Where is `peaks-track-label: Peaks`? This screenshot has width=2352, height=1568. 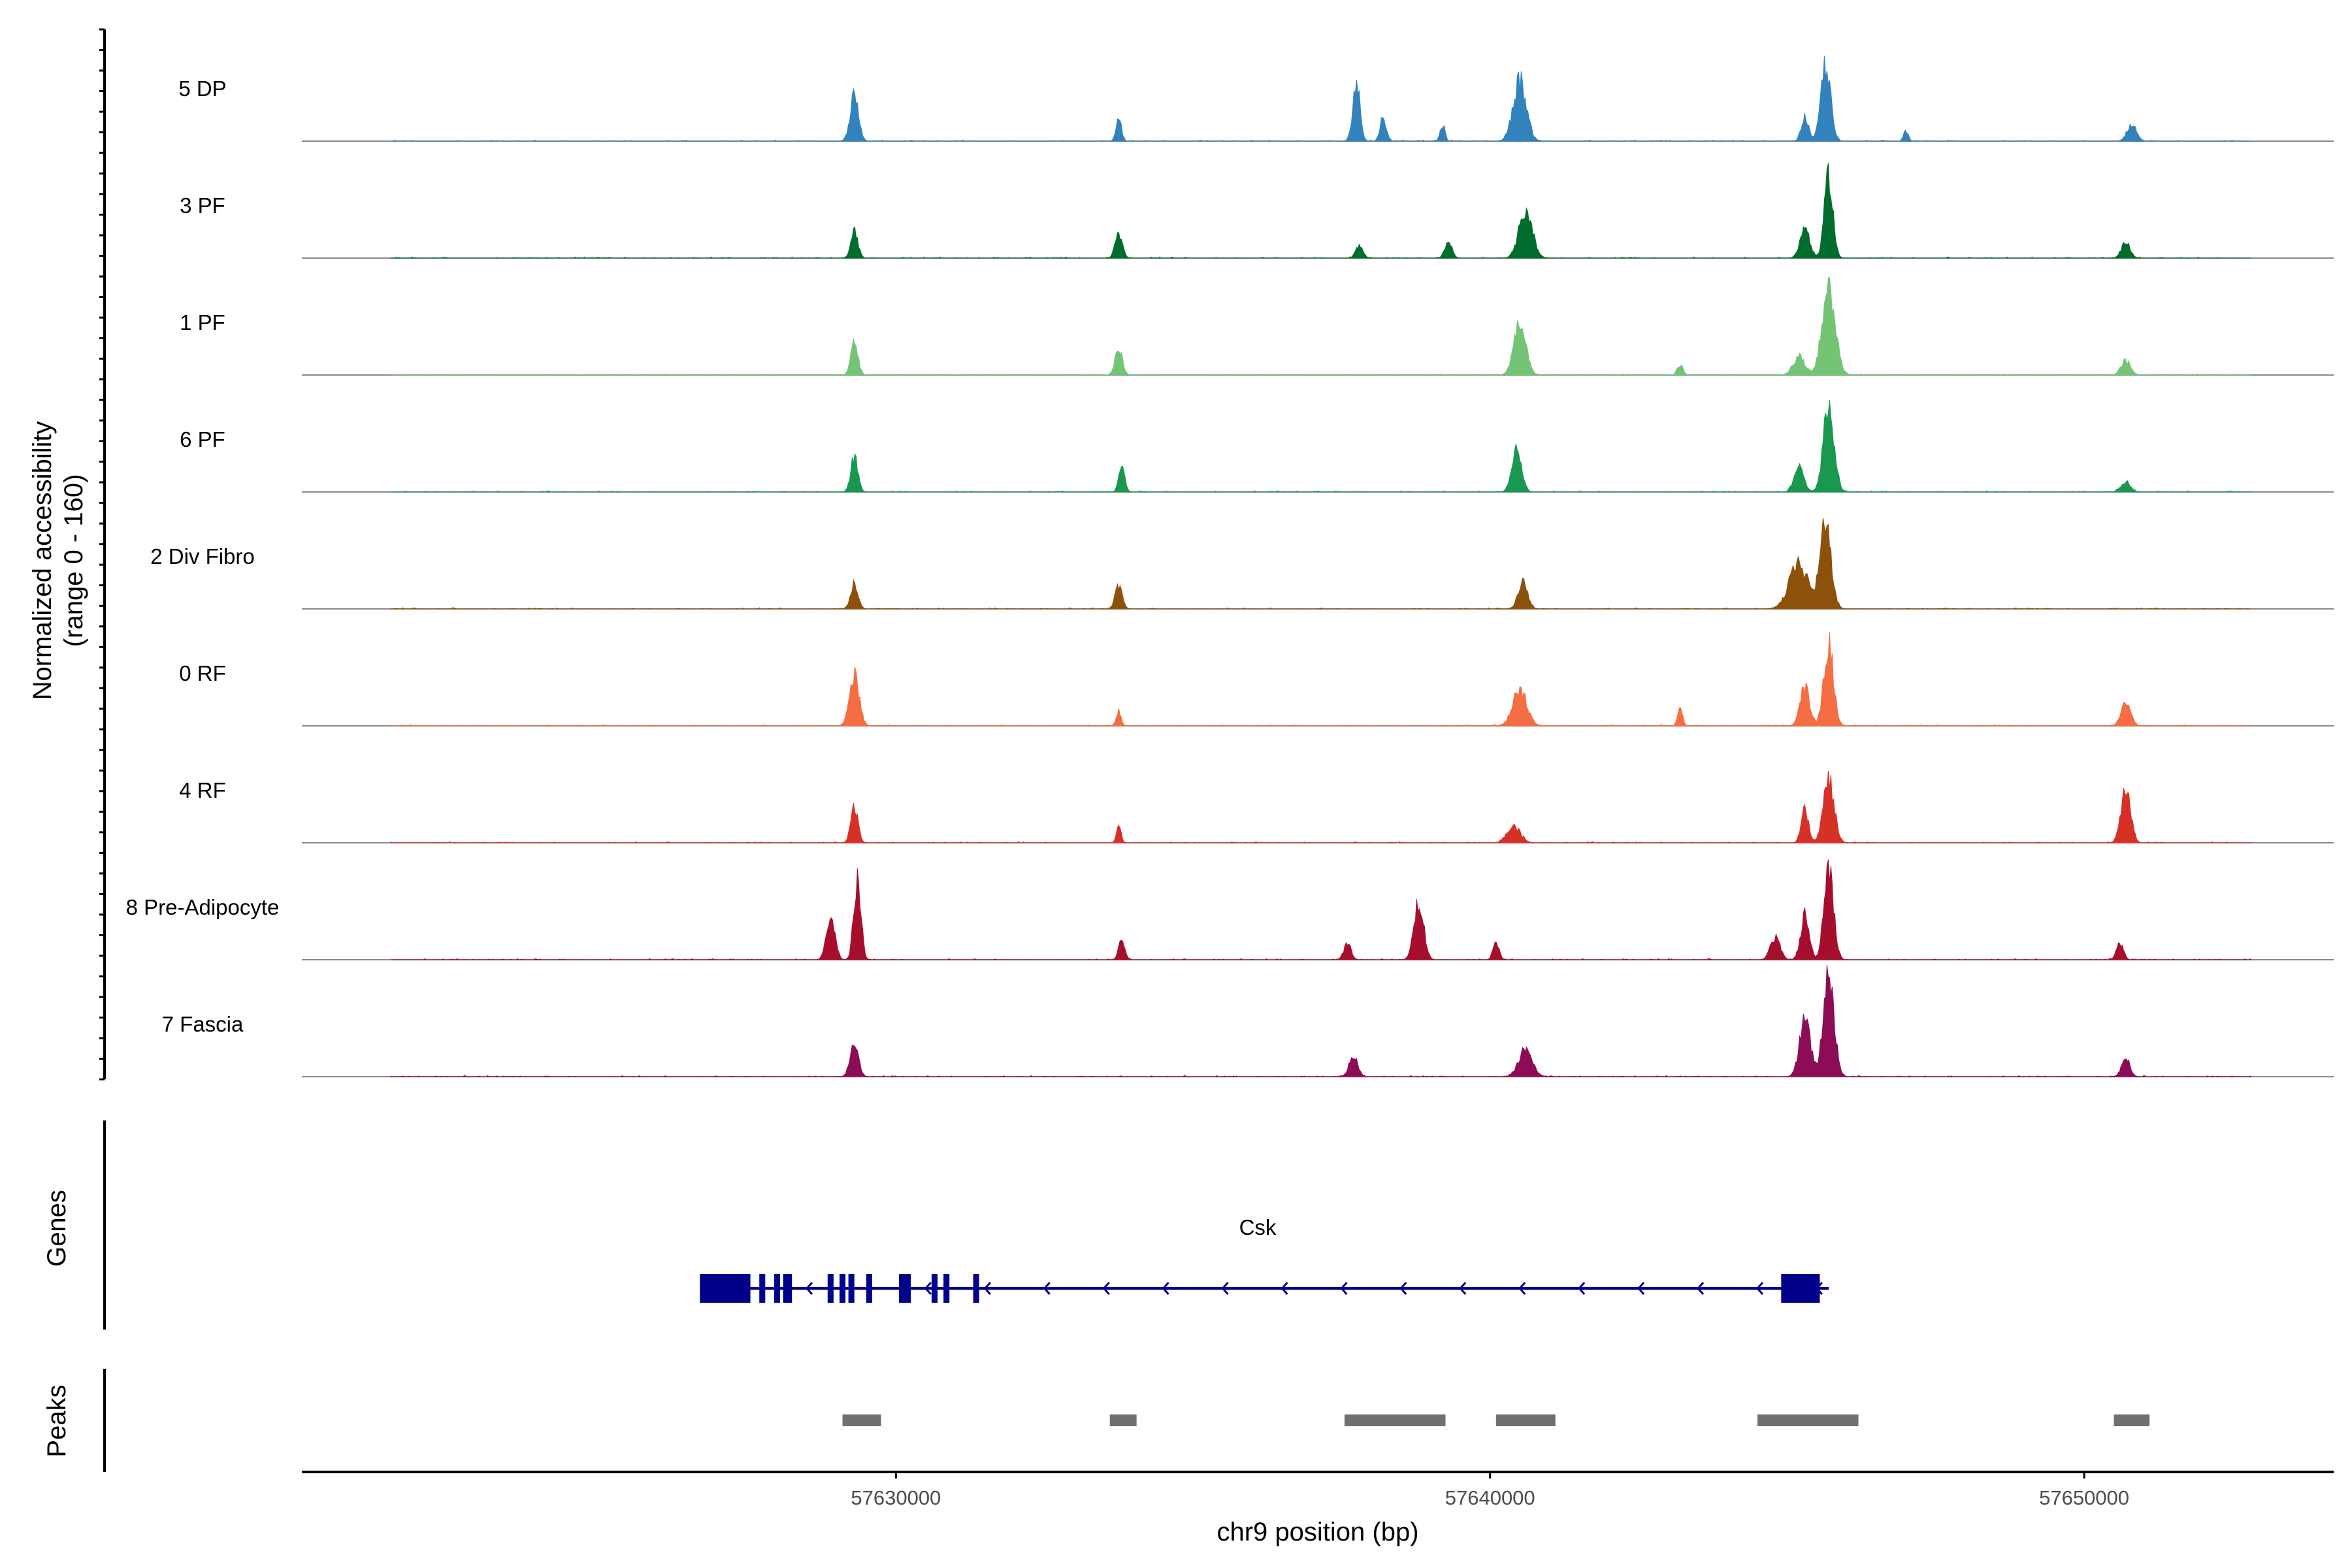 peaks-track-label: Peaks is located at coordinates (56, 1420).